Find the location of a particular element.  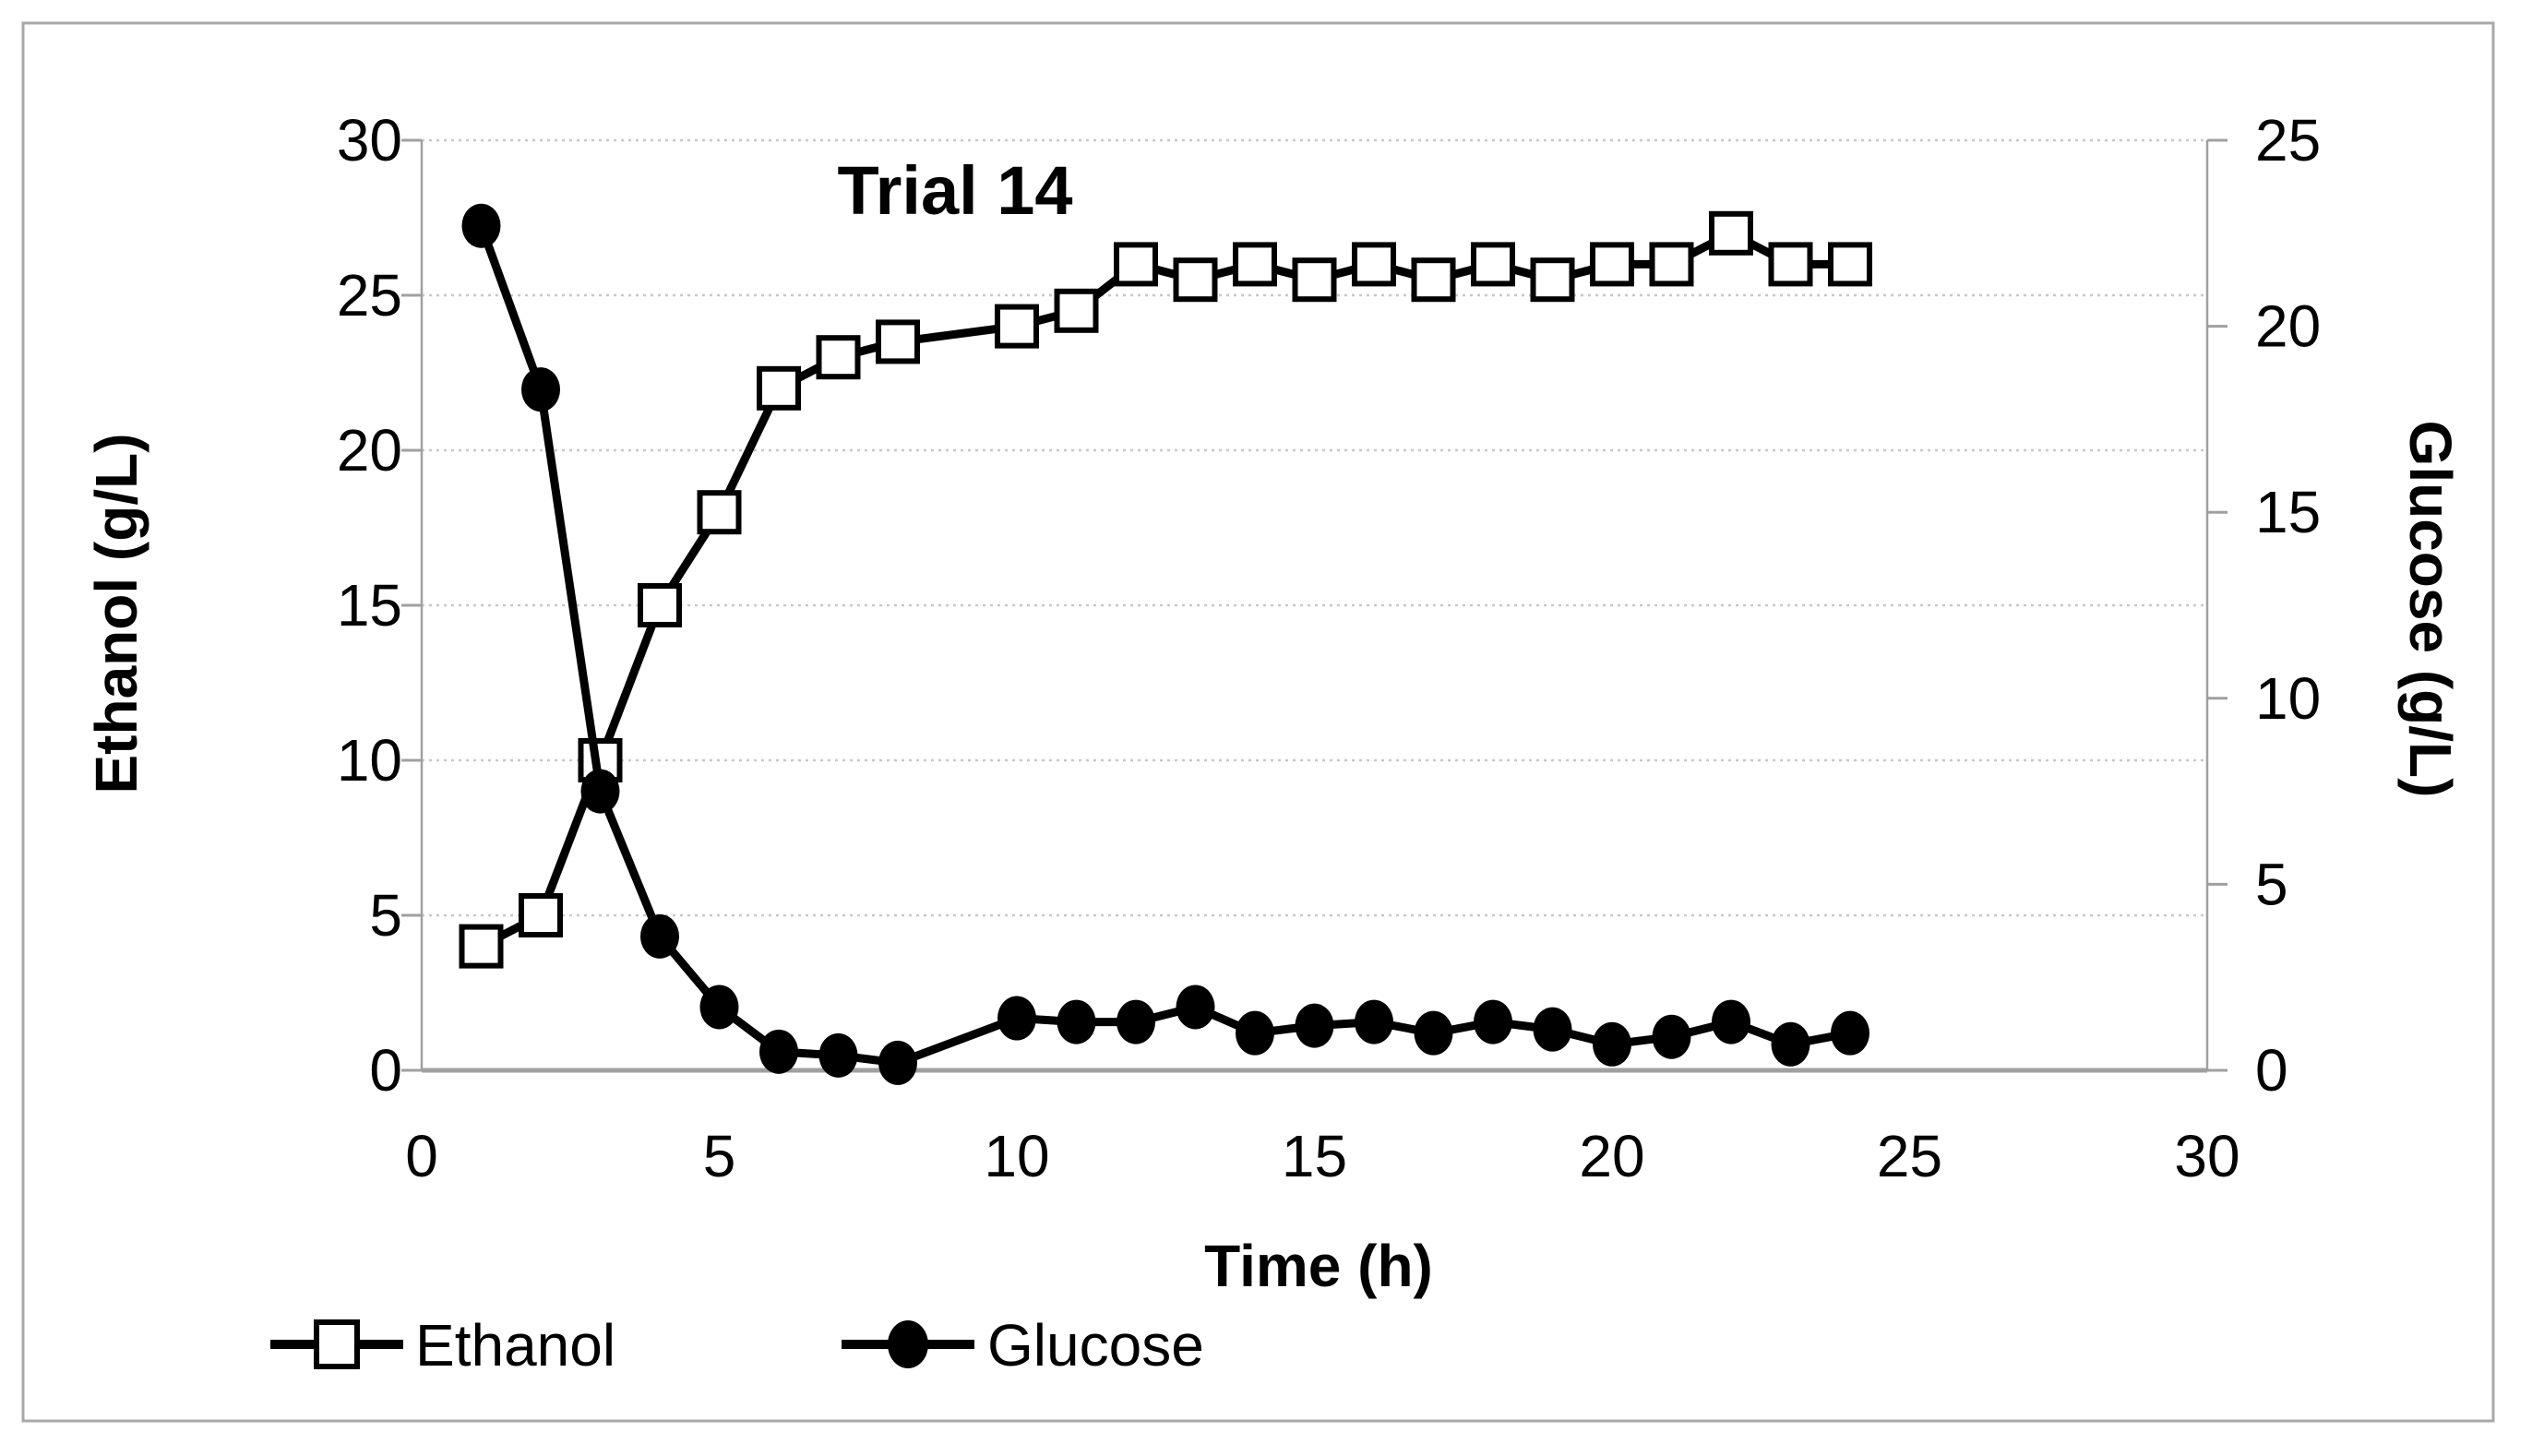

legend-glucose-circle-marker is located at coordinates (908, 1344).